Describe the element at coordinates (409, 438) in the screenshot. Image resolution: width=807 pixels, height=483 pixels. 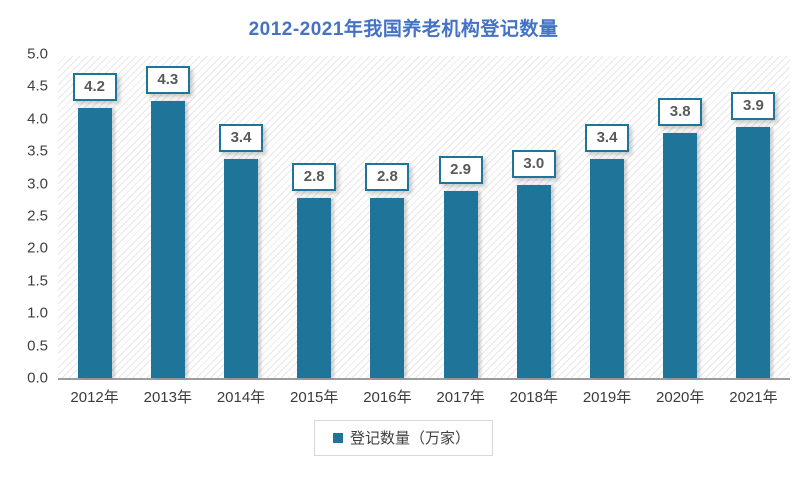
I see `legend-label: 登记数量（万家）` at that location.